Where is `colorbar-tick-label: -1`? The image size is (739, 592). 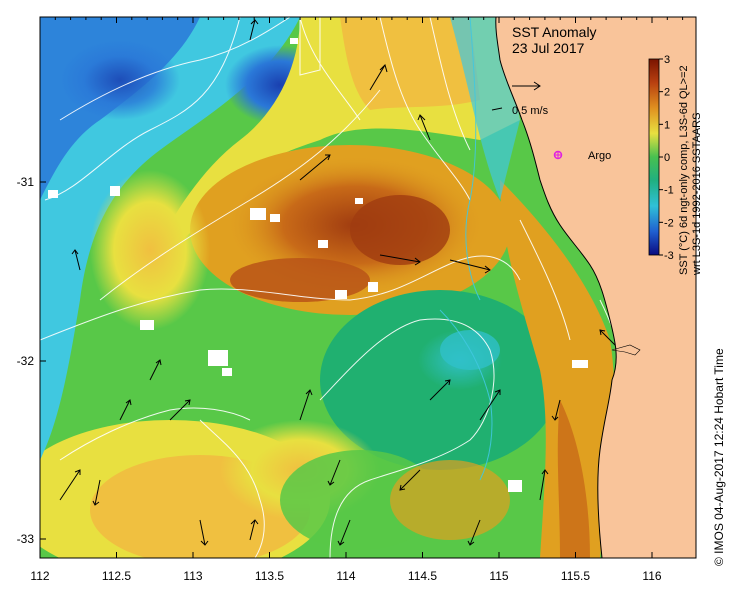 colorbar-tick-label: -1 is located at coordinates (669, 191).